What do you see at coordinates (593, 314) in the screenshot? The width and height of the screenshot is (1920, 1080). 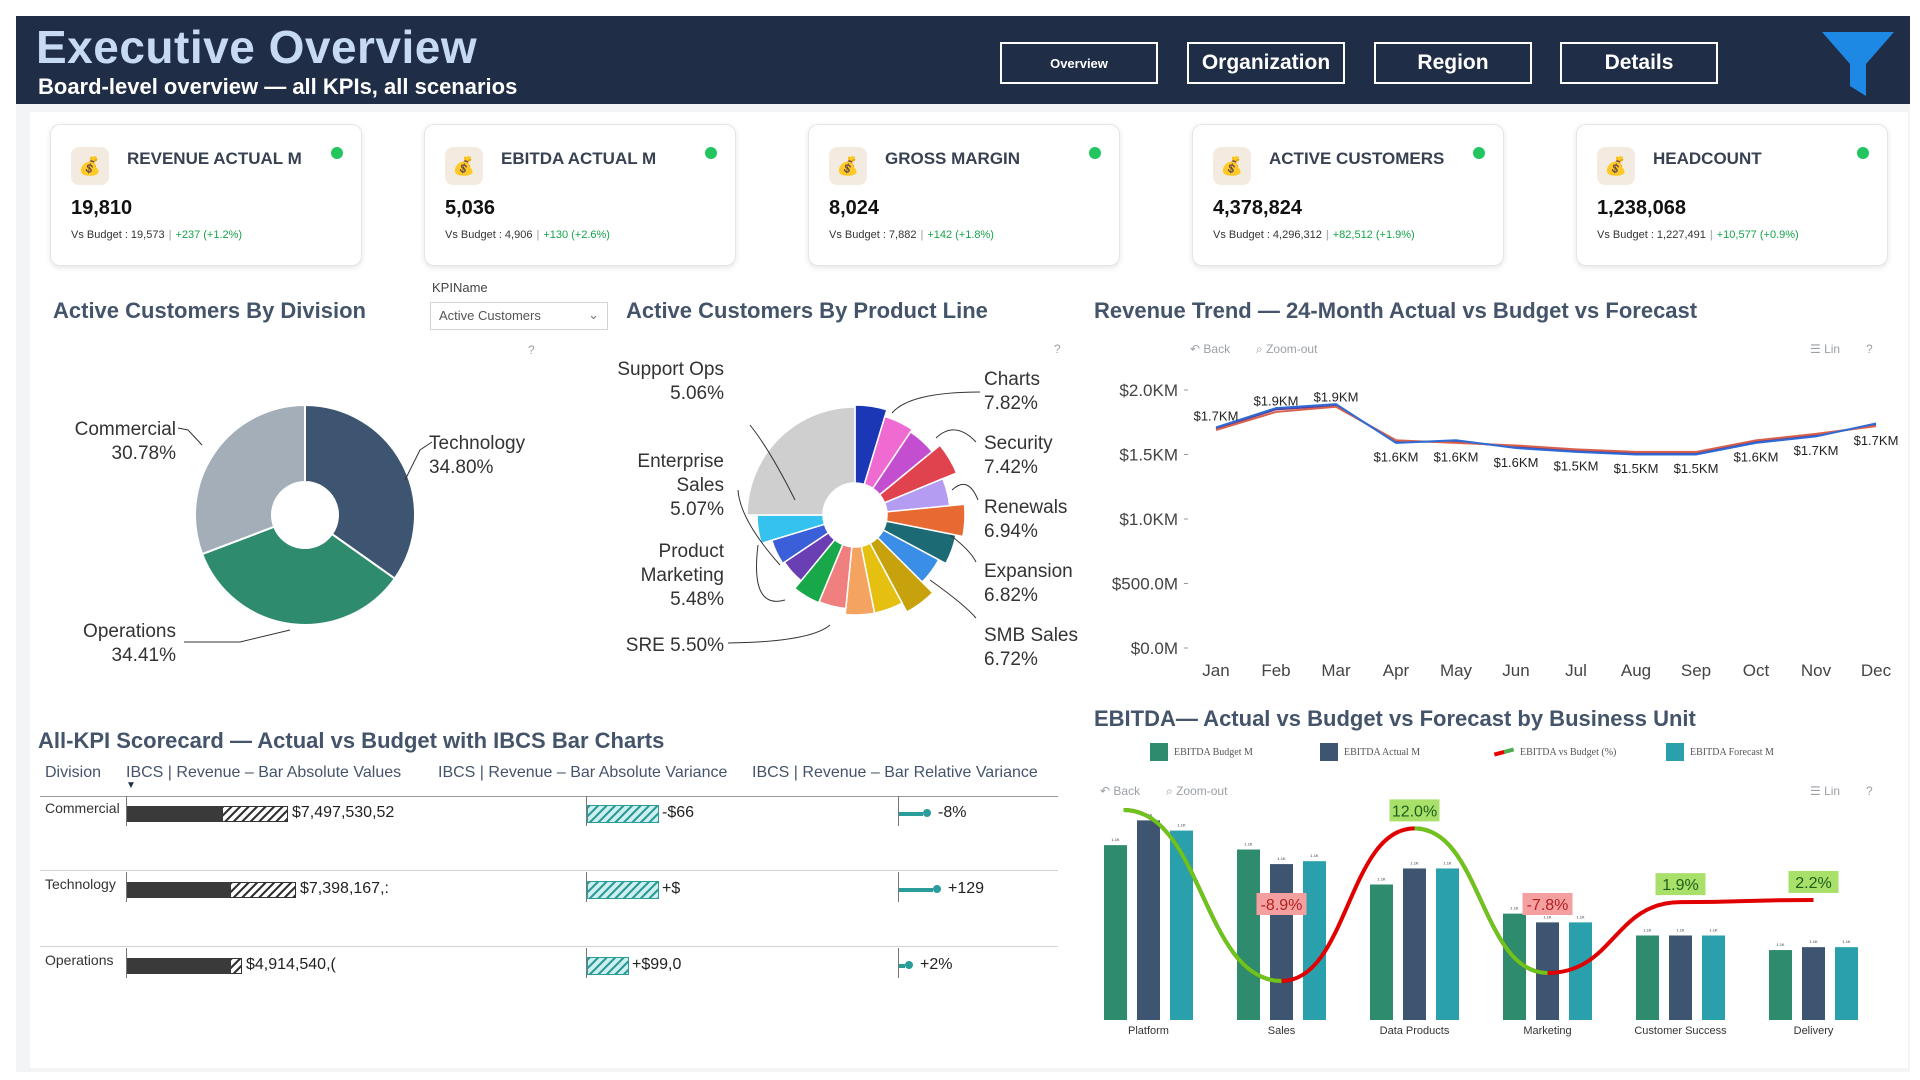 I see `chevron-down-icon: ⌄` at bounding box center [593, 314].